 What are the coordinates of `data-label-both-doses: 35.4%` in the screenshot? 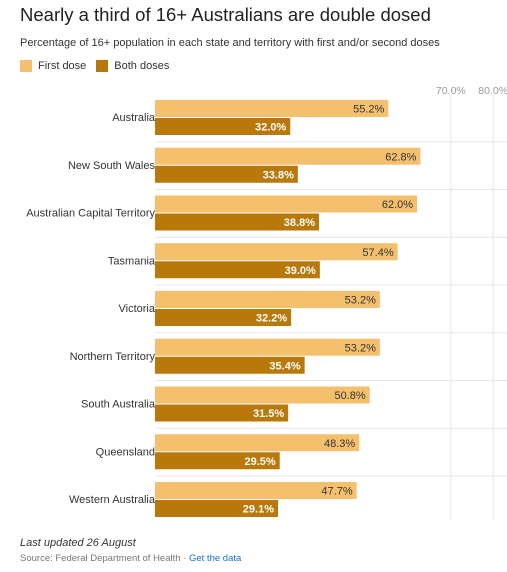 It's located at (284, 366).